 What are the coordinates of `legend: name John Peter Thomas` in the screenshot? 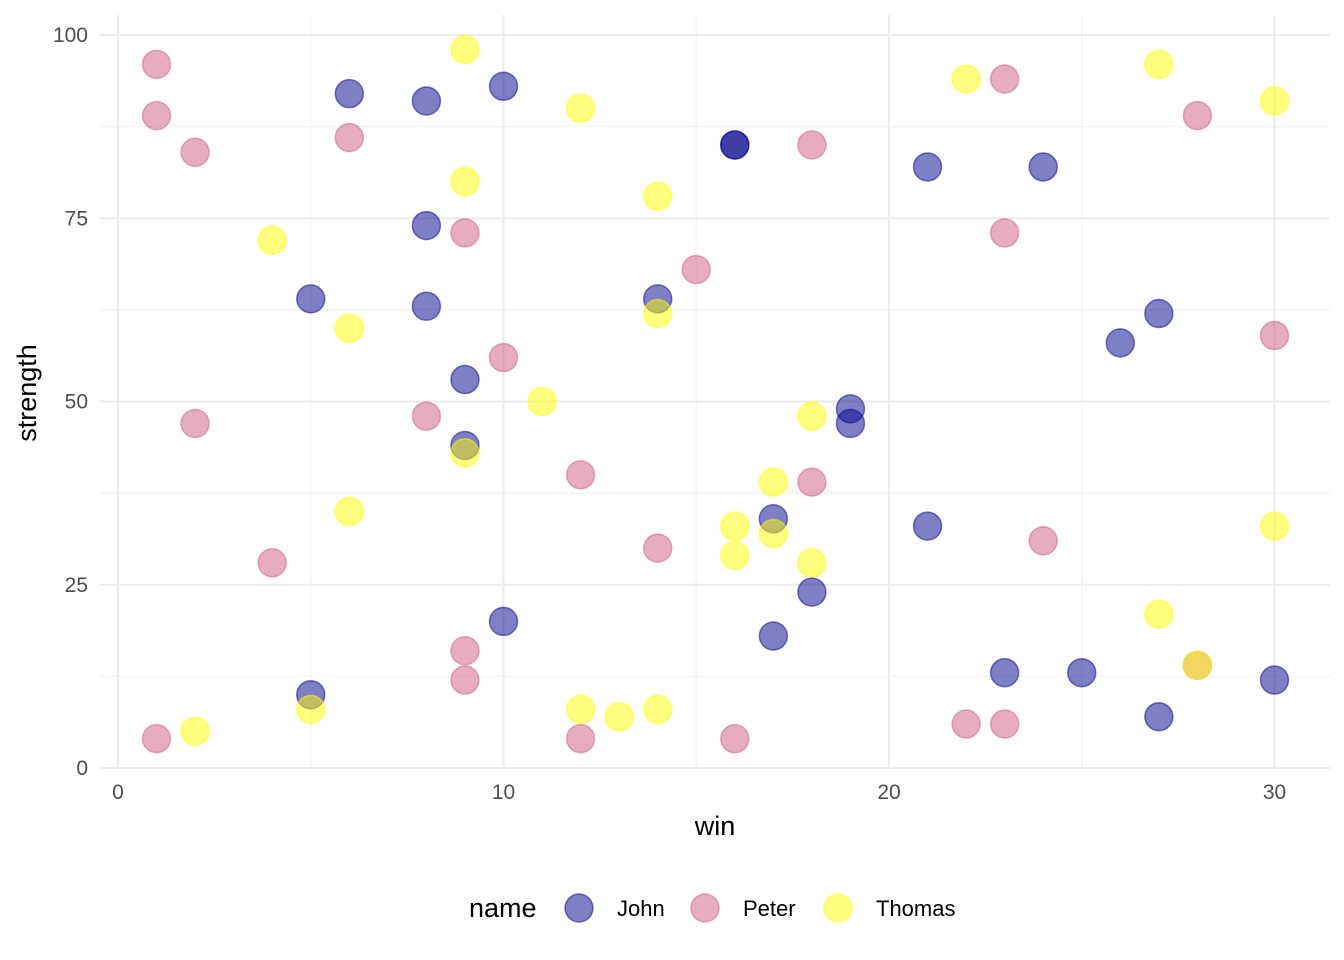 It's located at (712, 908).